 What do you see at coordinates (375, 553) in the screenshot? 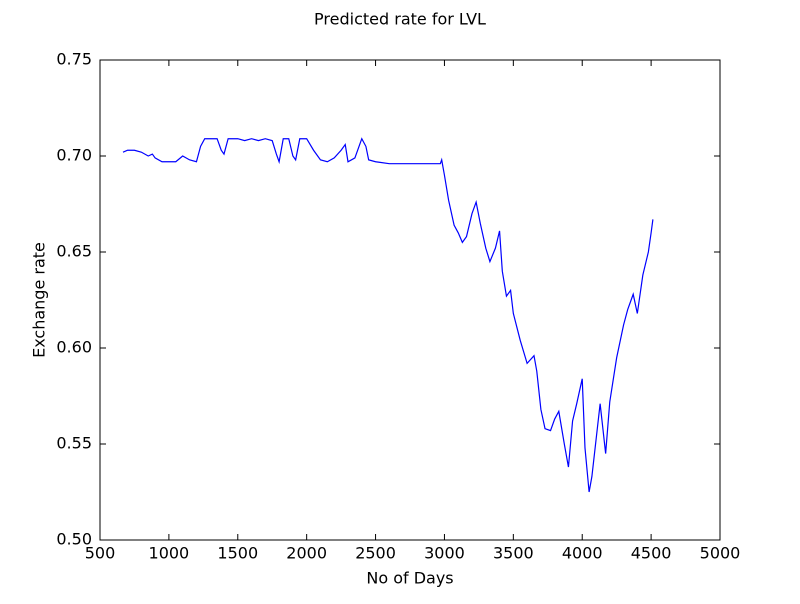
I see `x-tick-label: 2500` at bounding box center [375, 553].